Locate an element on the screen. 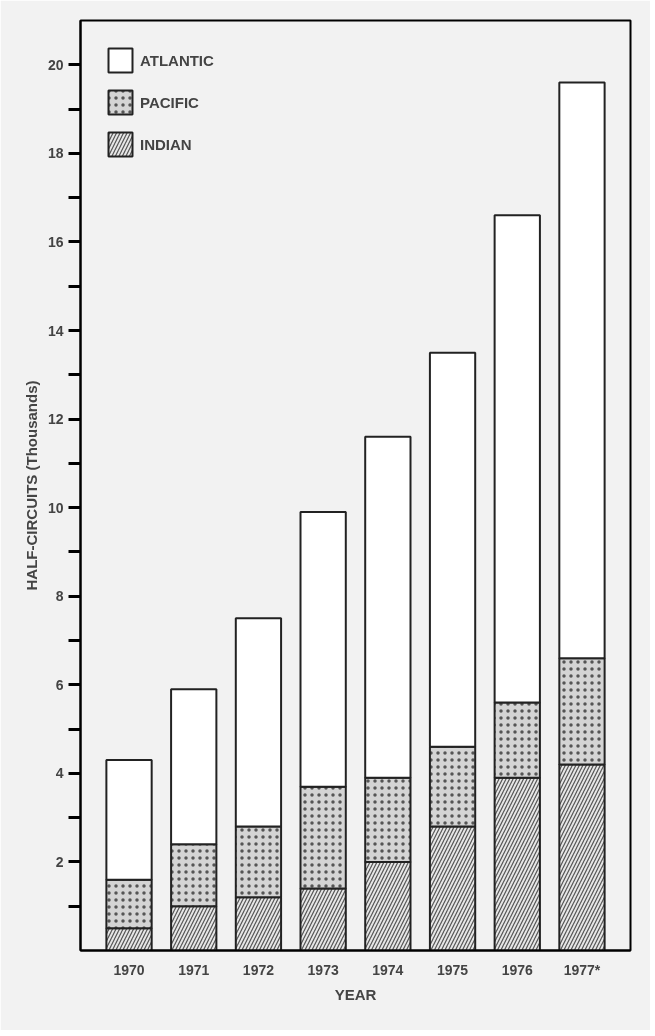 The height and width of the screenshot is (1036, 655). y-tick-label: 12 is located at coordinates (55, 419).